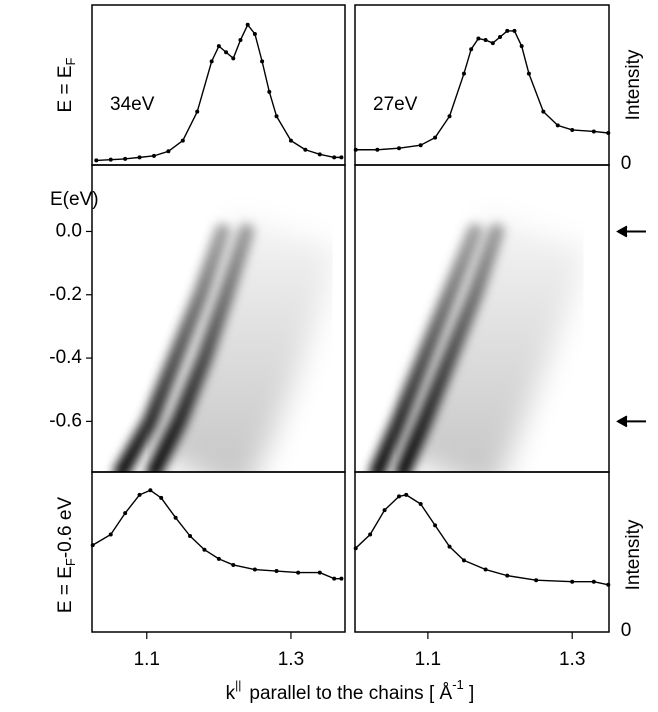 This screenshot has width=658, height=712. I want to click on mdc-line, so click(217, 534).